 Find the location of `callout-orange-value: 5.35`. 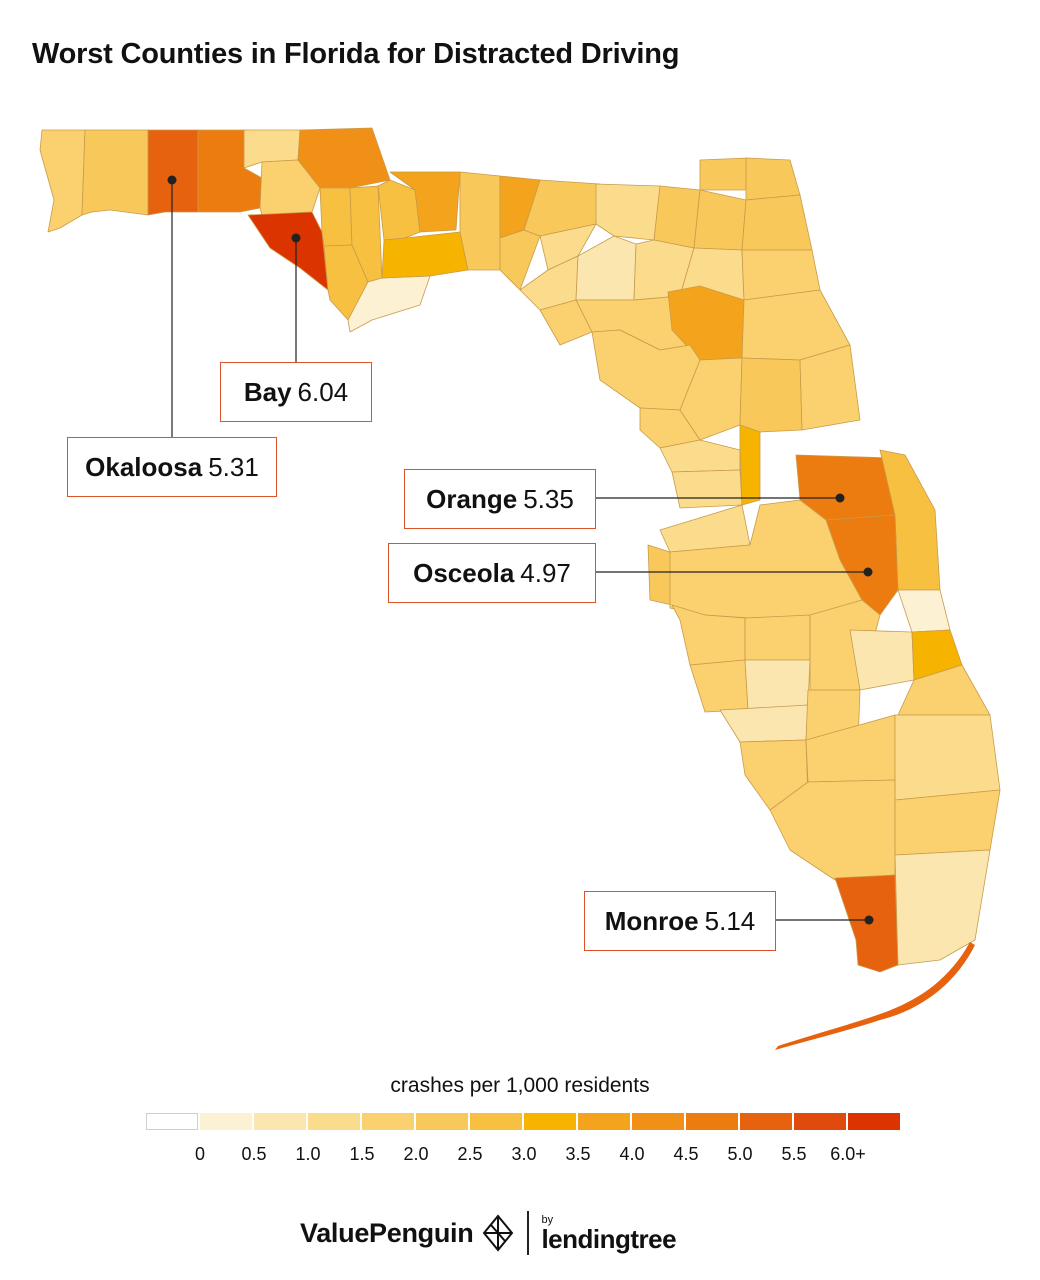

callout-orange-value: 5.35 is located at coordinates (548, 498).